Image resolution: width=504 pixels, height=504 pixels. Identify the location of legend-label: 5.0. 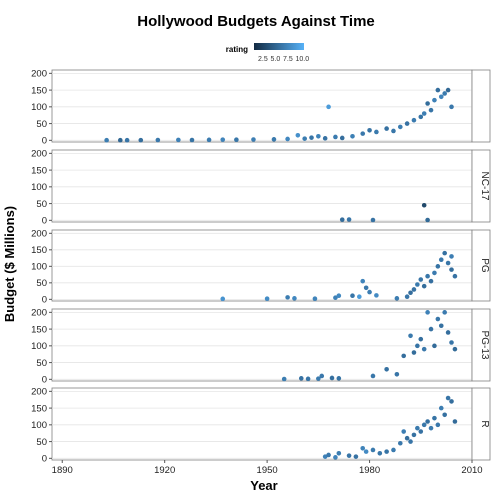
(276, 59).